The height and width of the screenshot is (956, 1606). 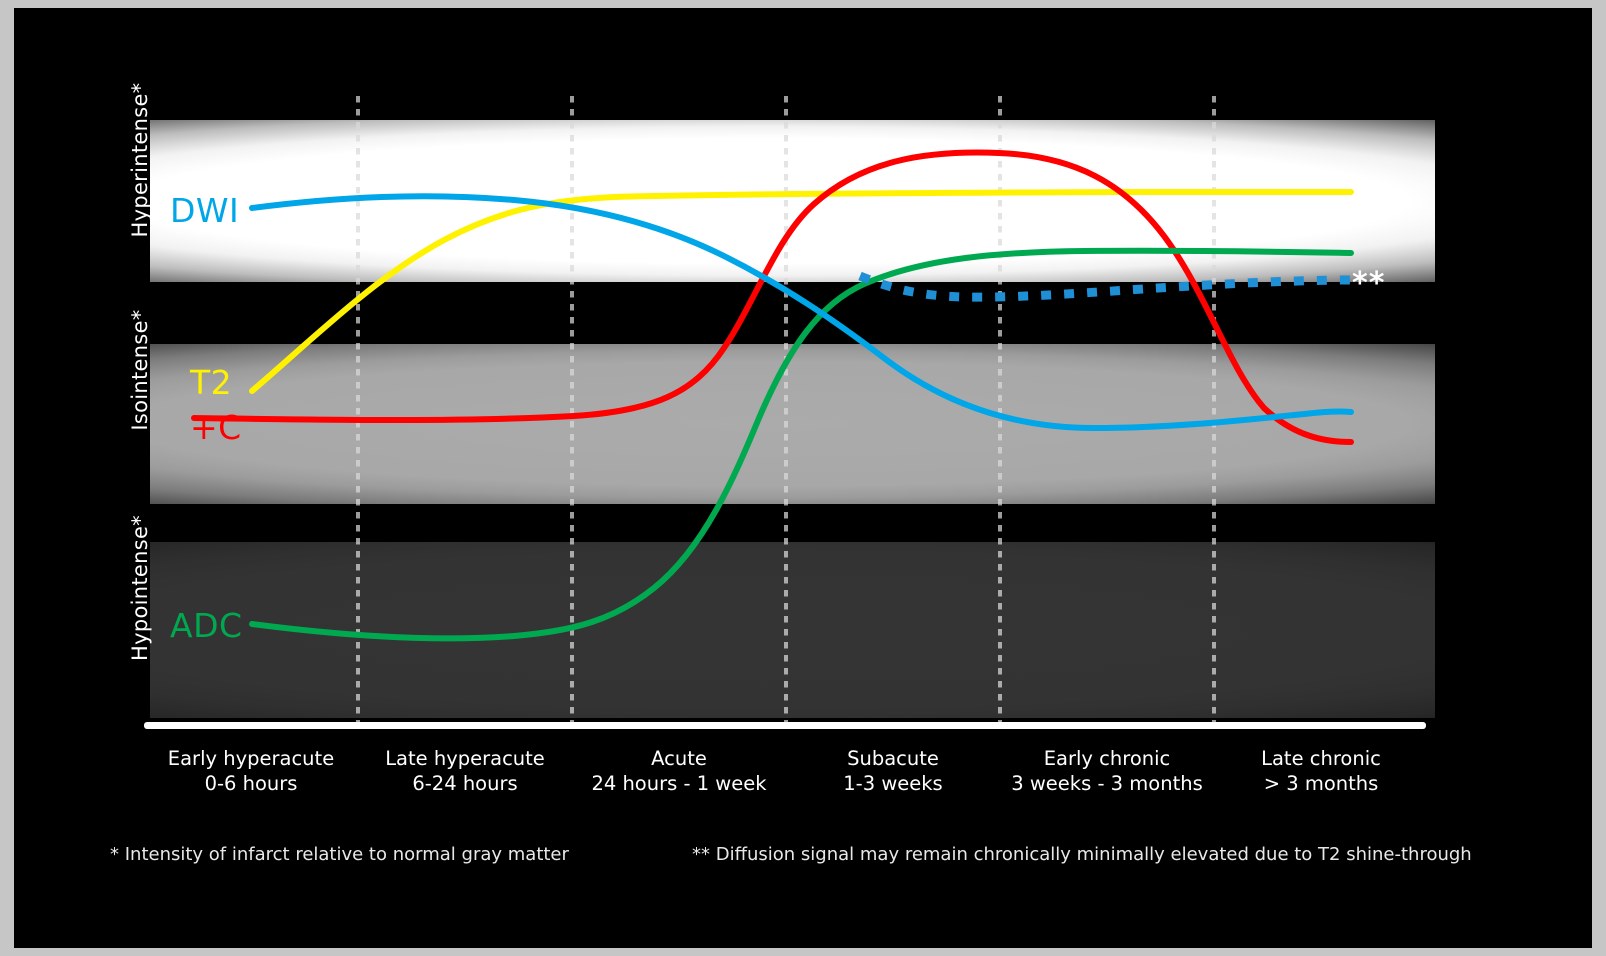 I want to click on x-category-range: 0-6 hours, so click(x=251, y=783).